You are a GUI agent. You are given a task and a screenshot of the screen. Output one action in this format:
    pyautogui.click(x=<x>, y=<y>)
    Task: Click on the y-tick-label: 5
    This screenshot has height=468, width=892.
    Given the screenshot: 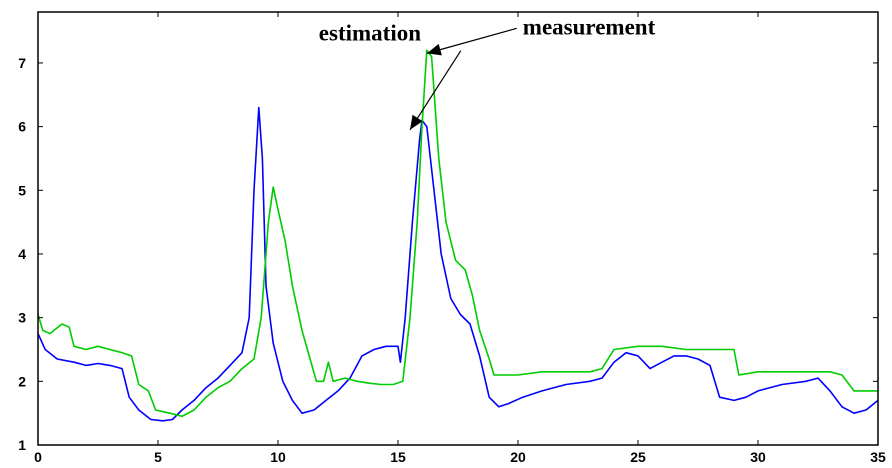 What is the action you would take?
    pyautogui.click(x=22, y=190)
    